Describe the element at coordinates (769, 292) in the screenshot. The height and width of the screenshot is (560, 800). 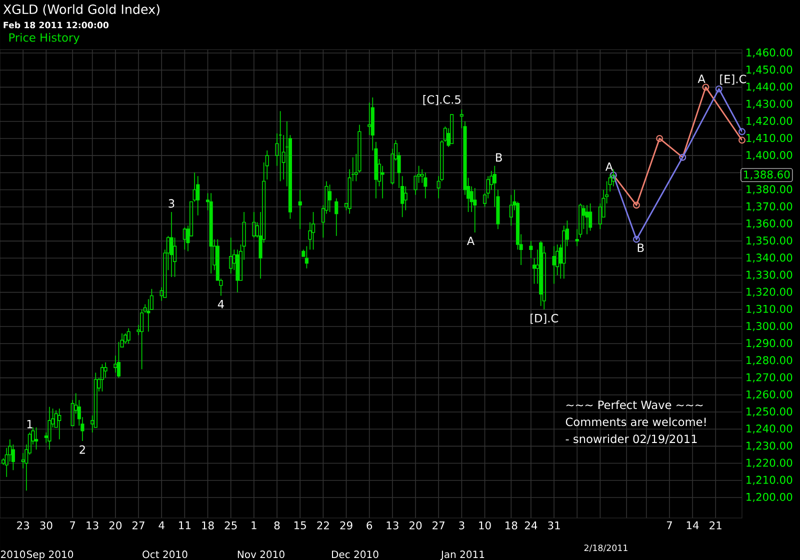
I see `y-tick-label: 1,320.00` at that location.